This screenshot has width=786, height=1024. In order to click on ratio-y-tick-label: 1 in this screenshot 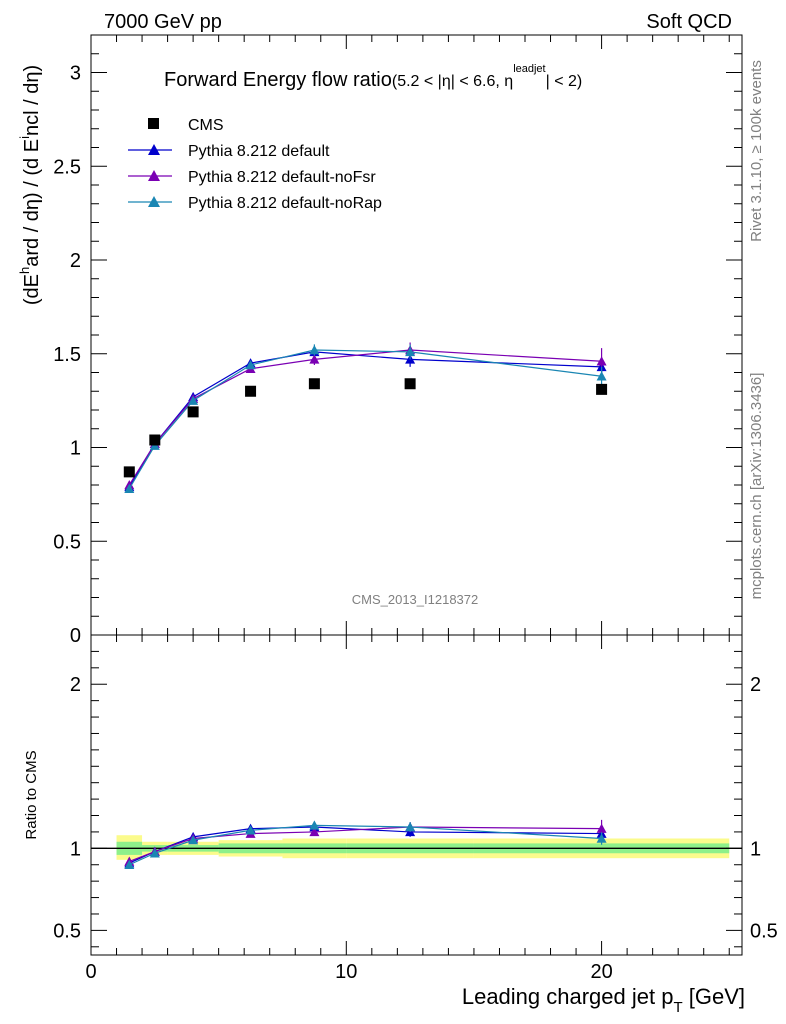, I will do `click(75, 849)`.